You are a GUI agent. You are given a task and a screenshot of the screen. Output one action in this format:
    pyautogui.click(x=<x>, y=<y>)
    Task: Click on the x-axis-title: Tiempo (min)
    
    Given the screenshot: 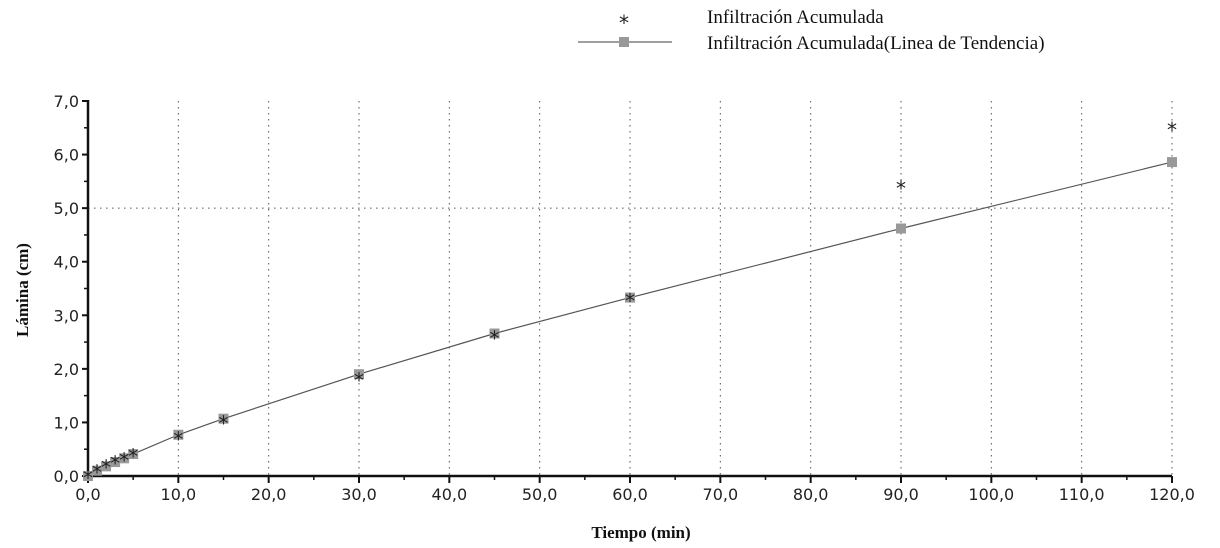 What is the action you would take?
    pyautogui.click(x=640, y=532)
    